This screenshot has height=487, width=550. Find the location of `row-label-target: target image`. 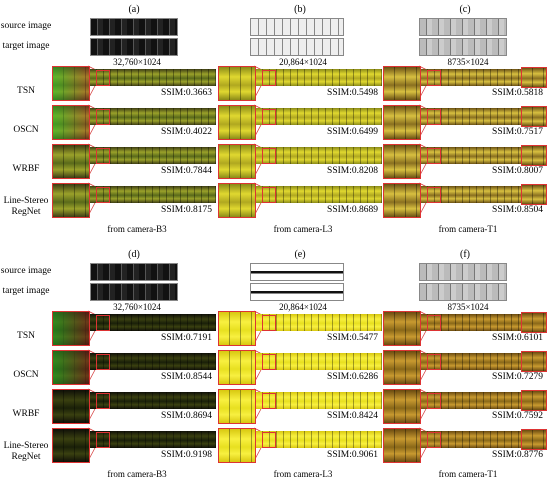

row-label-target: target image is located at coordinates (26, 291).